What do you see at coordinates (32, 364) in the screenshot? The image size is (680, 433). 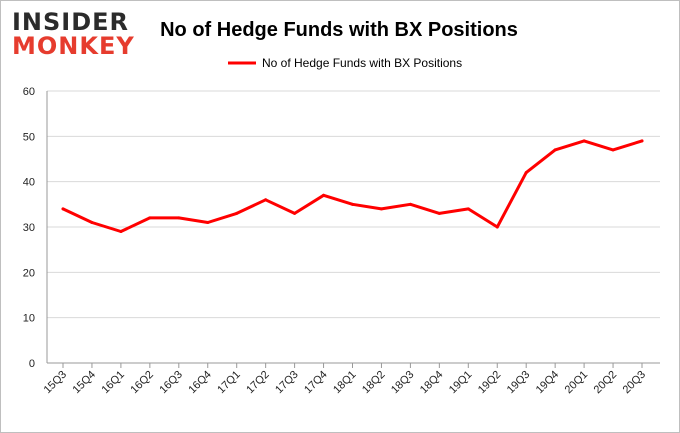 I see `y-tick-label-0: 0` at bounding box center [32, 364].